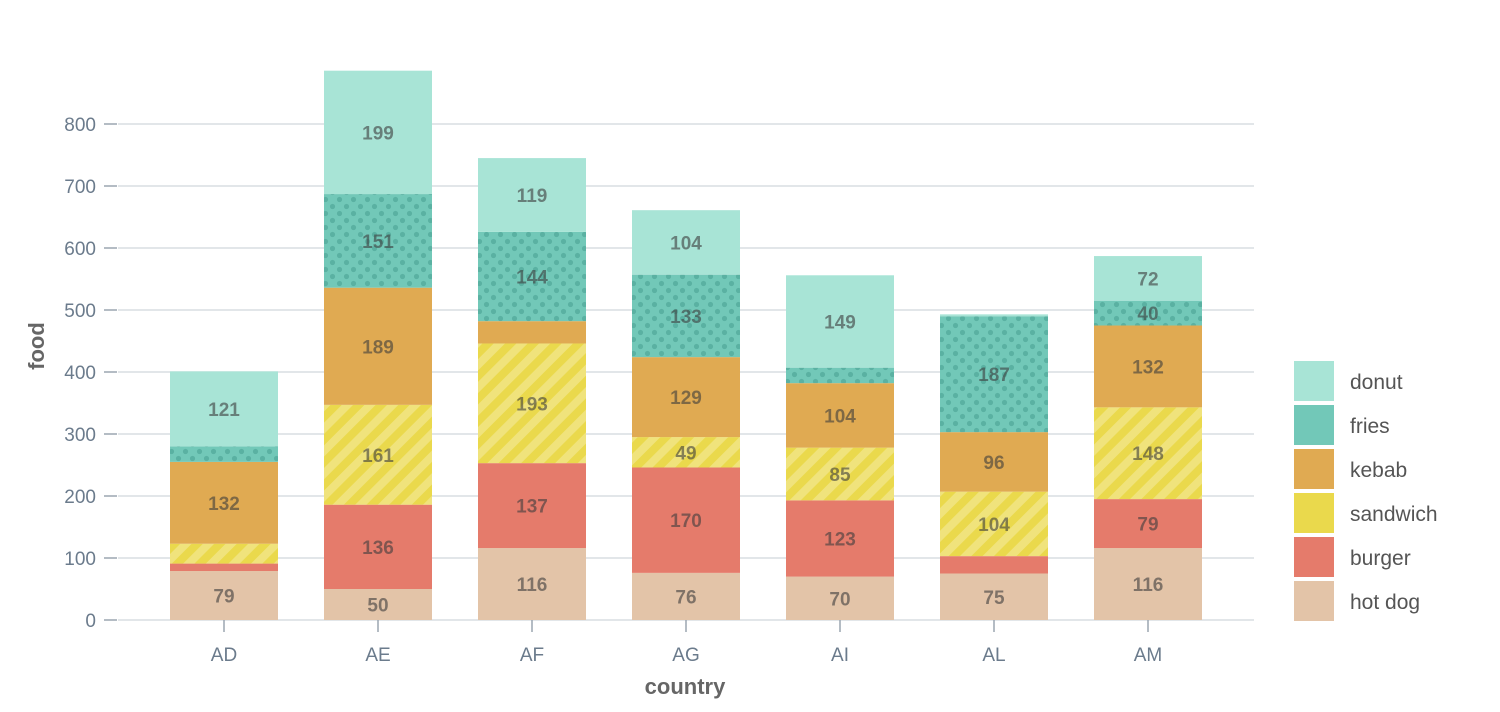 This screenshot has width=1500, height=712. I want to click on data-label: 123, so click(840, 539).